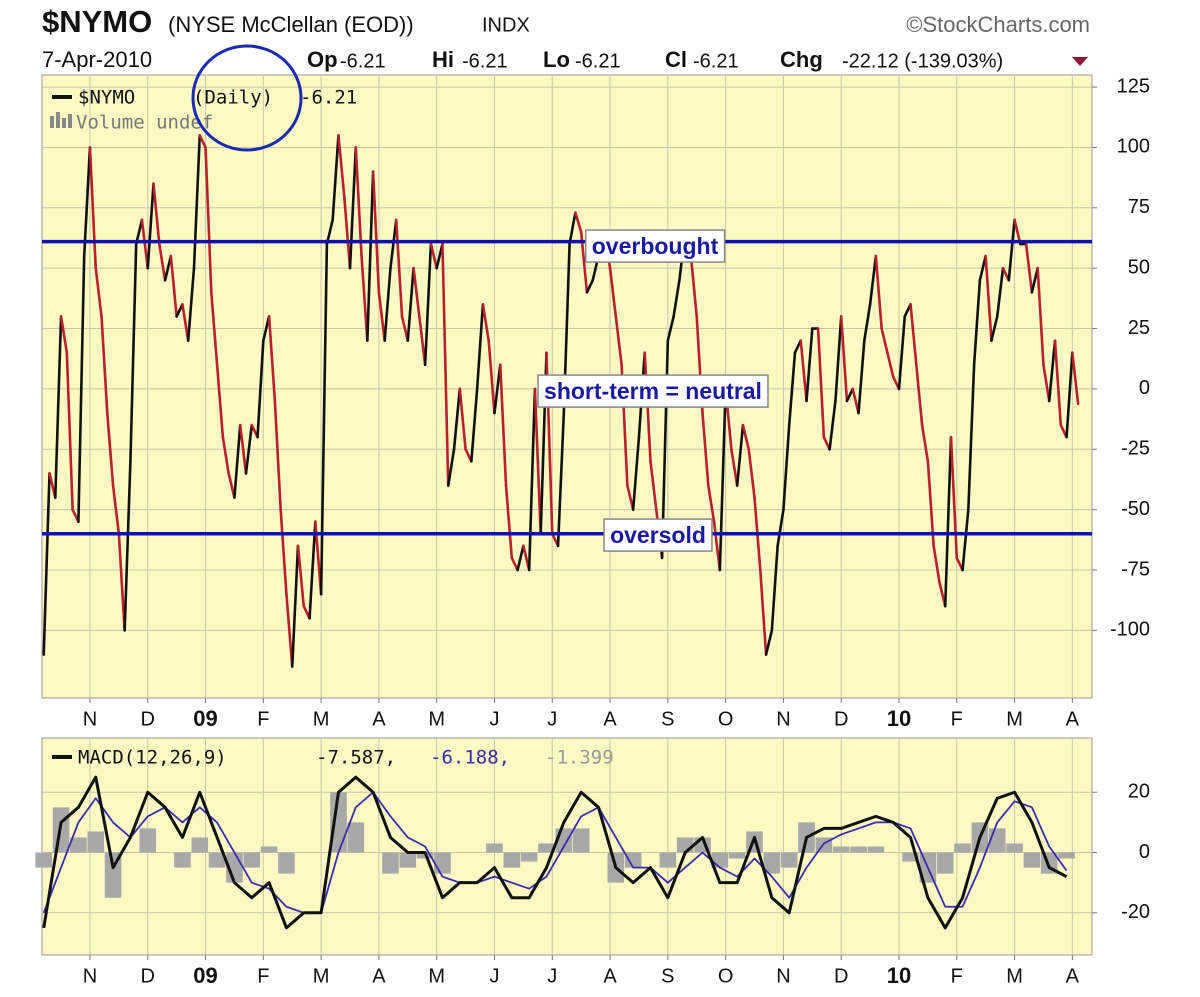 This screenshot has width=1200, height=997. I want to click on date: 7-Apr-2010, so click(97, 59).